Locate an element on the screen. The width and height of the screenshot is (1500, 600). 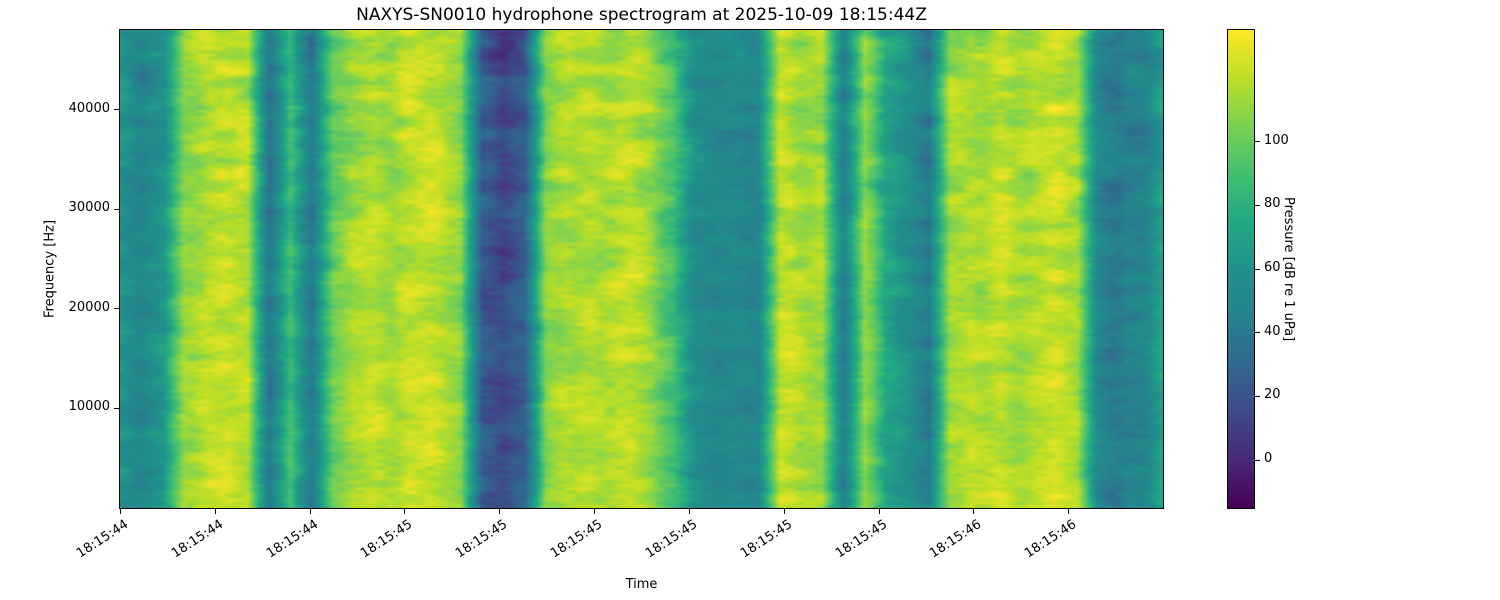
colorbar-tick-label: 100 is located at coordinates (1276, 140).